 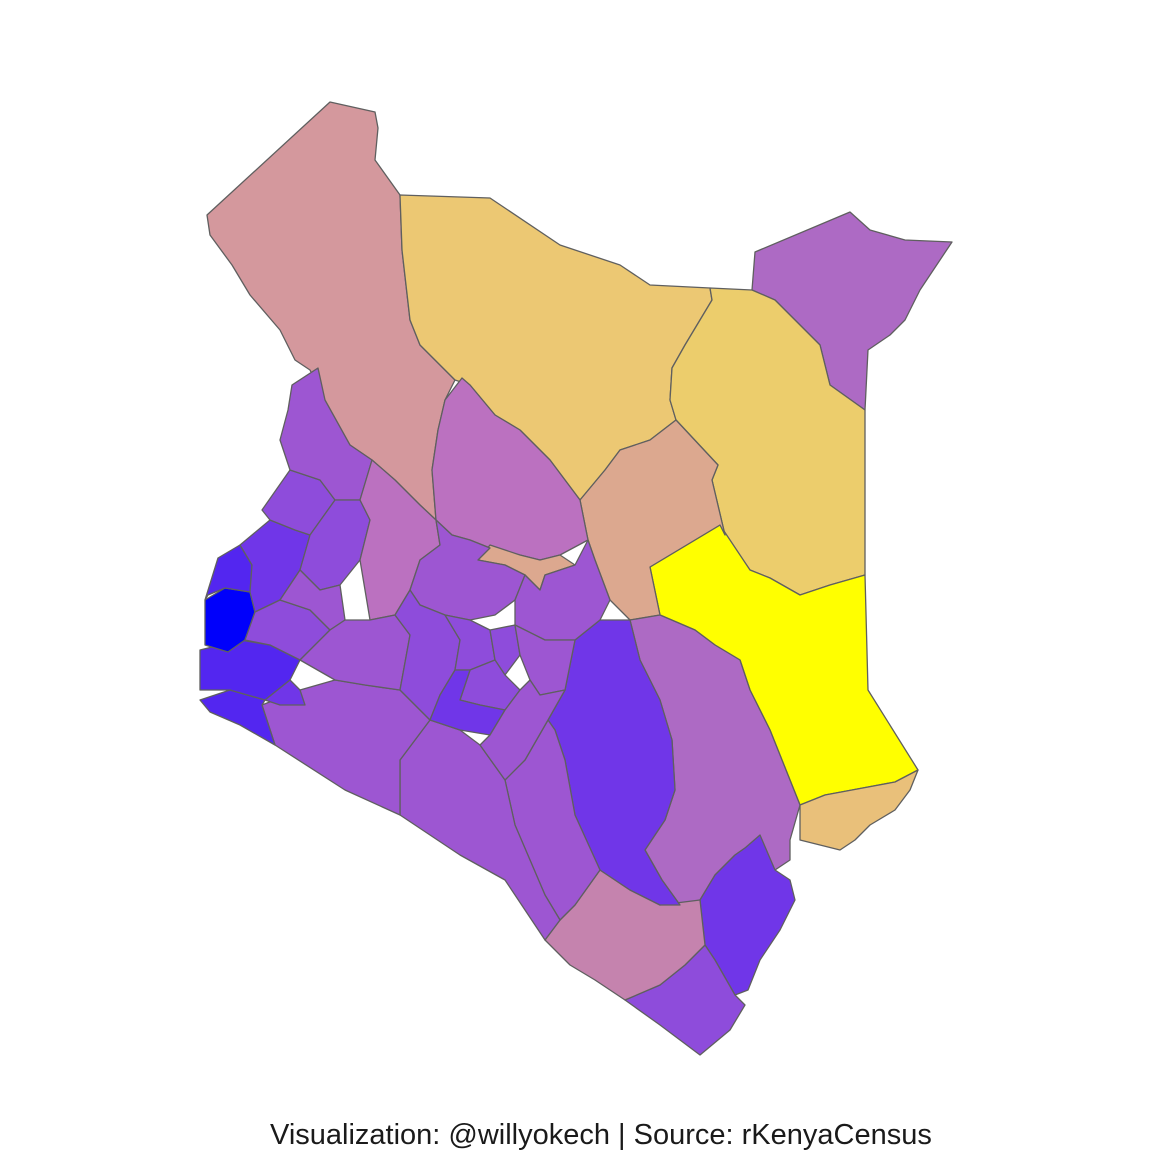 I want to click on county-machakos, so click(x=522, y=730).